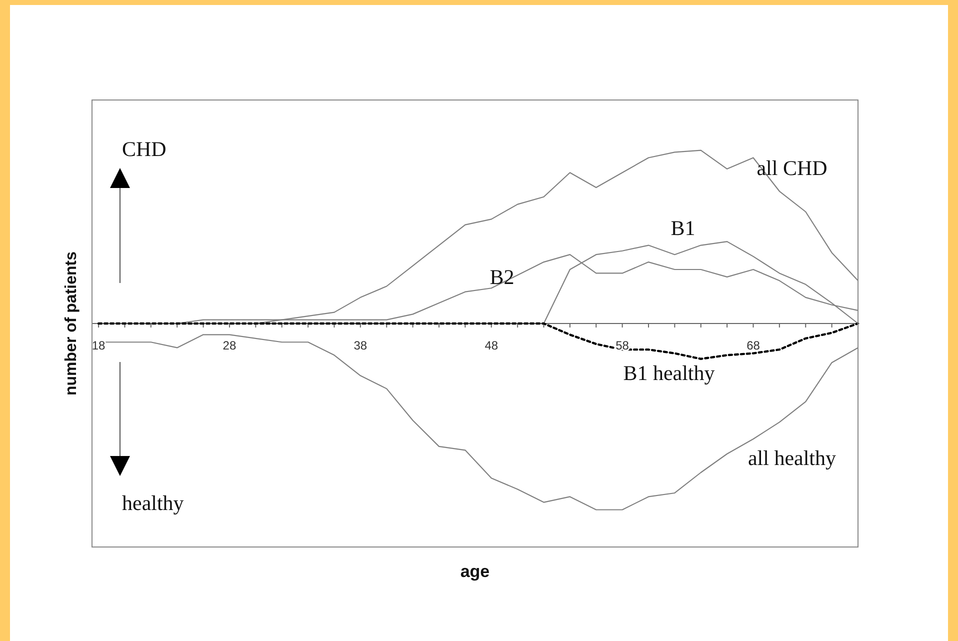 The image size is (958, 641). I want to click on x-tick-label: 48, so click(491, 345).